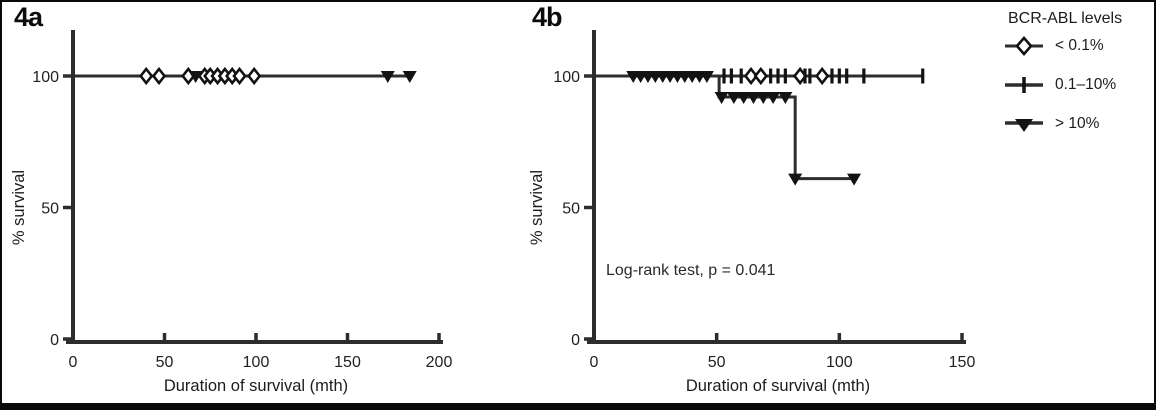 This screenshot has height=410, width=1156. I want to click on legend: BCR-ABL levels < 0.1% 0.1–10% > 10%, so click(1077, 79).